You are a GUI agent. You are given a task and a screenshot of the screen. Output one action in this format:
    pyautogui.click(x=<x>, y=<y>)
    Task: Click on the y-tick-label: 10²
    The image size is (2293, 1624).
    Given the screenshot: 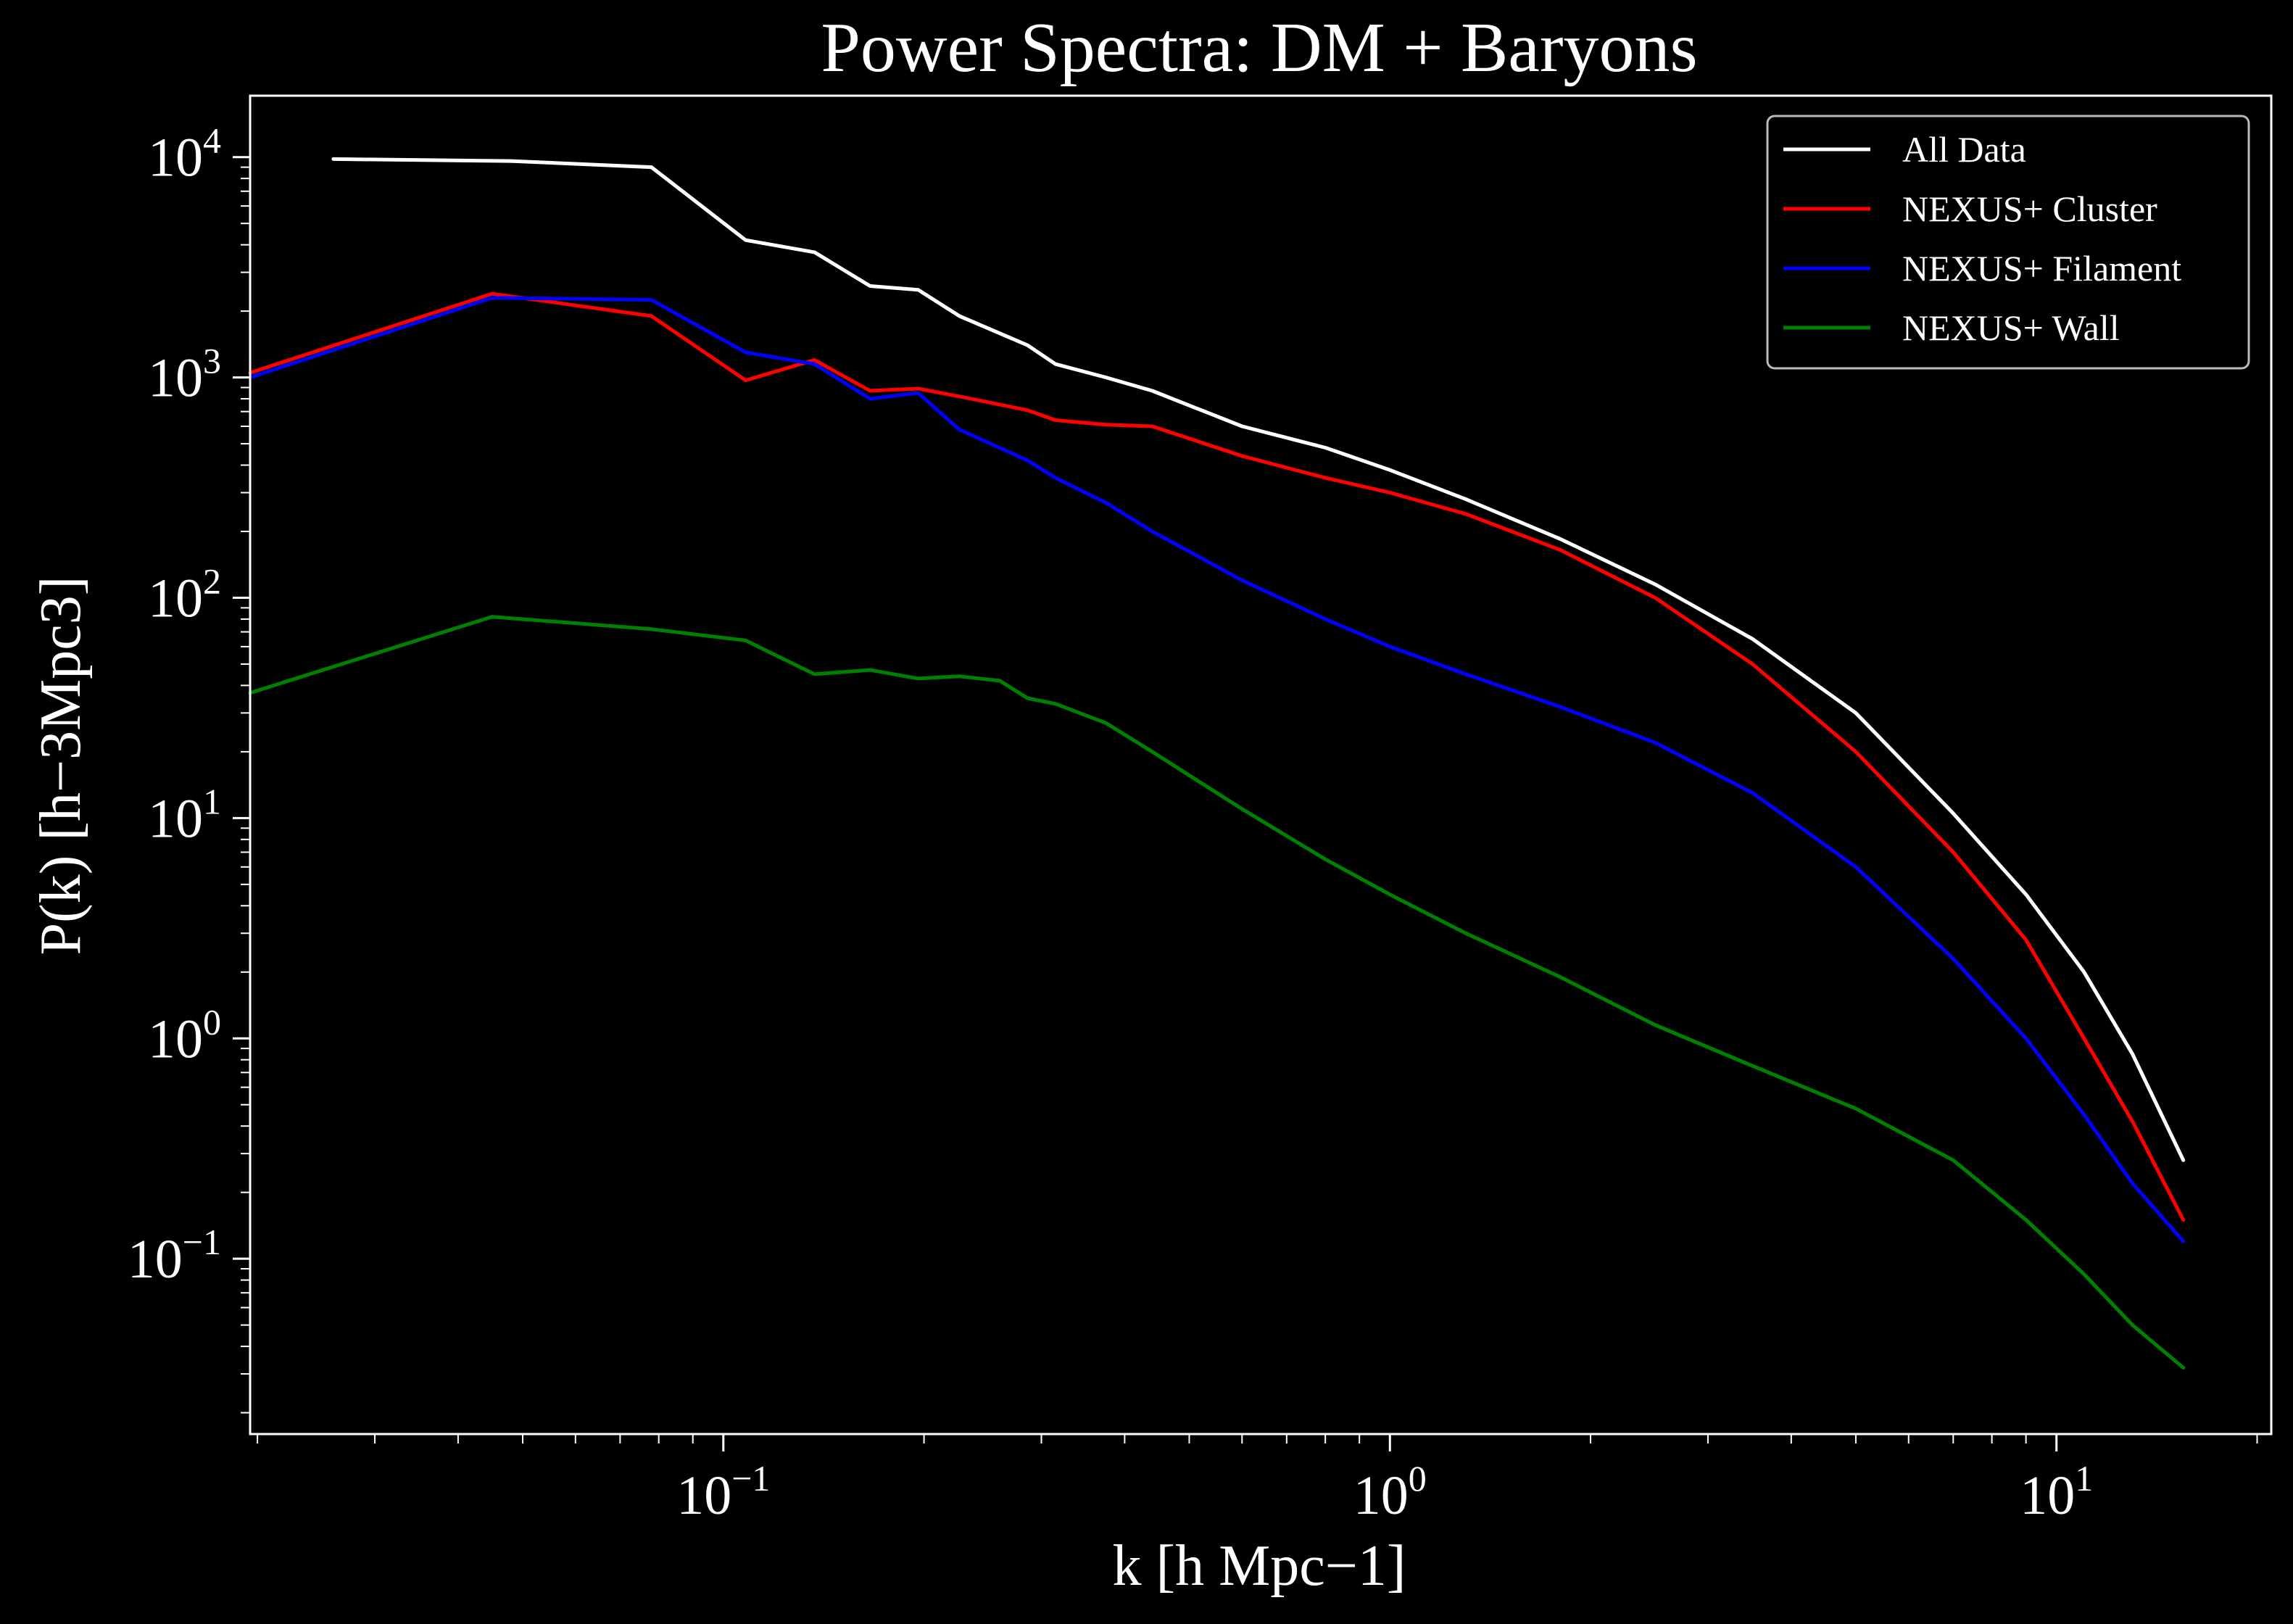 What is the action you would take?
    pyautogui.click(x=184, y=594)
    